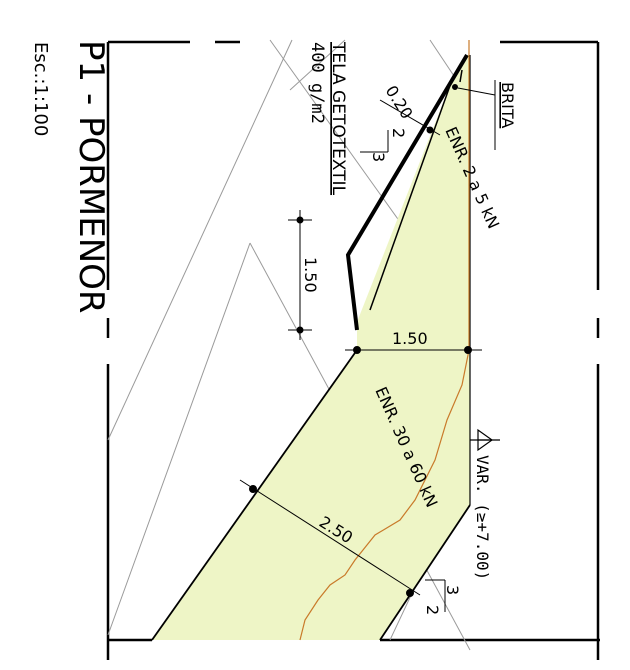 This screenshot has width=630, height=670. What do you see at coordinates (338, 118) in the screenshot?
I see `geotextile-label: TELA GETOTEXTIL` at bounding box center [338, 118].